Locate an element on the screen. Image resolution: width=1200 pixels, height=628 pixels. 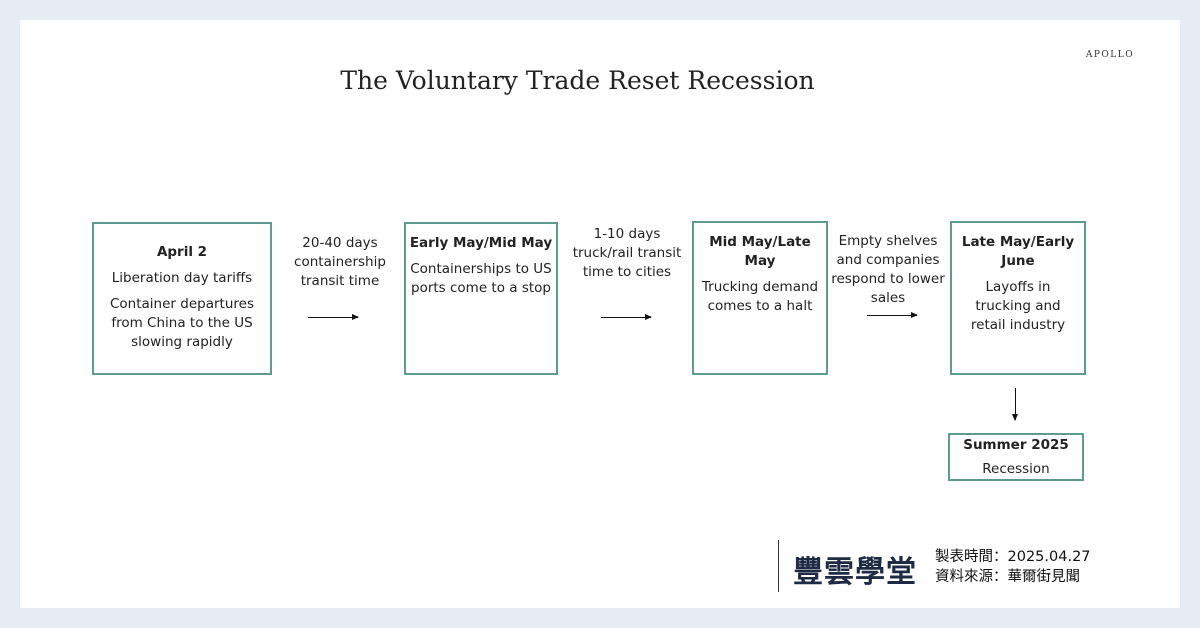
step-heading: Late May/Early June is located at coordinates (1018, 251).